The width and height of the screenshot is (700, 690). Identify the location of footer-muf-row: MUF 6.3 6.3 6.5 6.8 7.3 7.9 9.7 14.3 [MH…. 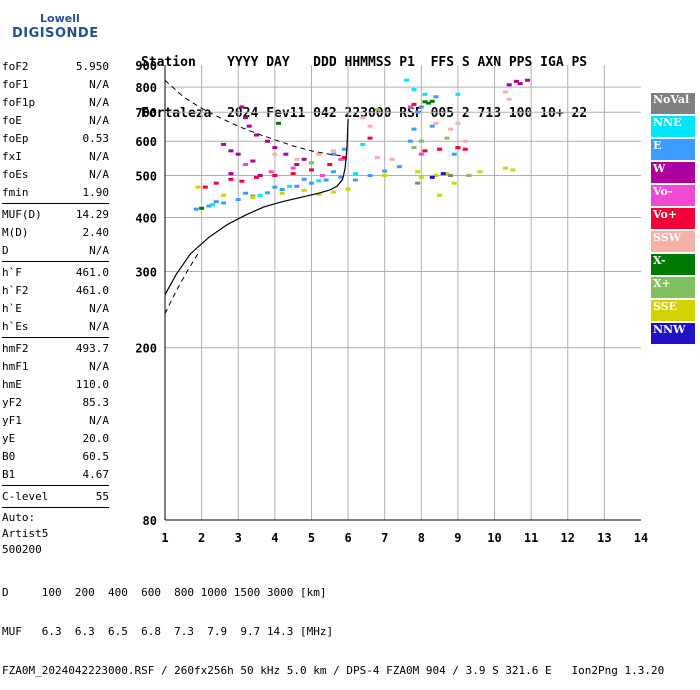
(168, 631).